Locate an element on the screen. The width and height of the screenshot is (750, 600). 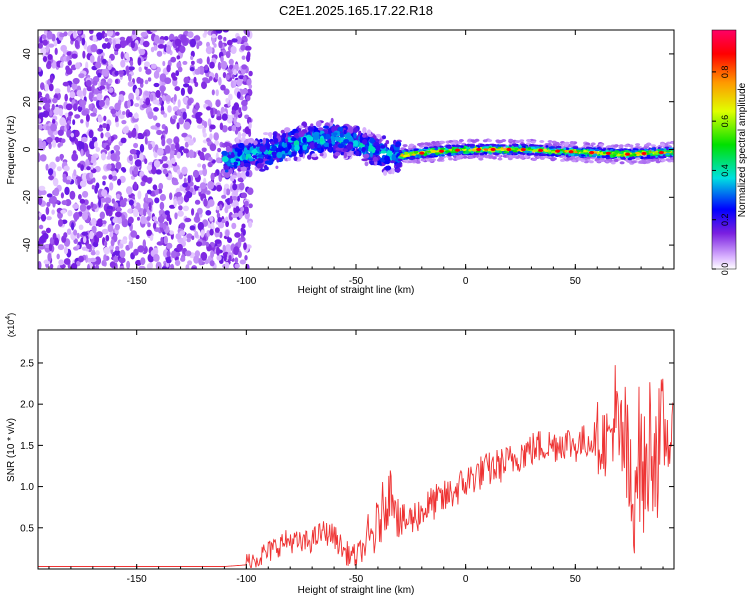
colorbar-tick-label: 0.8 is located at coordinates (725, 72).